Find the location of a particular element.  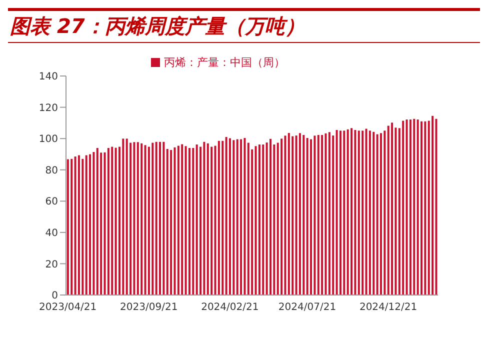

y-tick-label: 20 is located at coordinates (51, 264).